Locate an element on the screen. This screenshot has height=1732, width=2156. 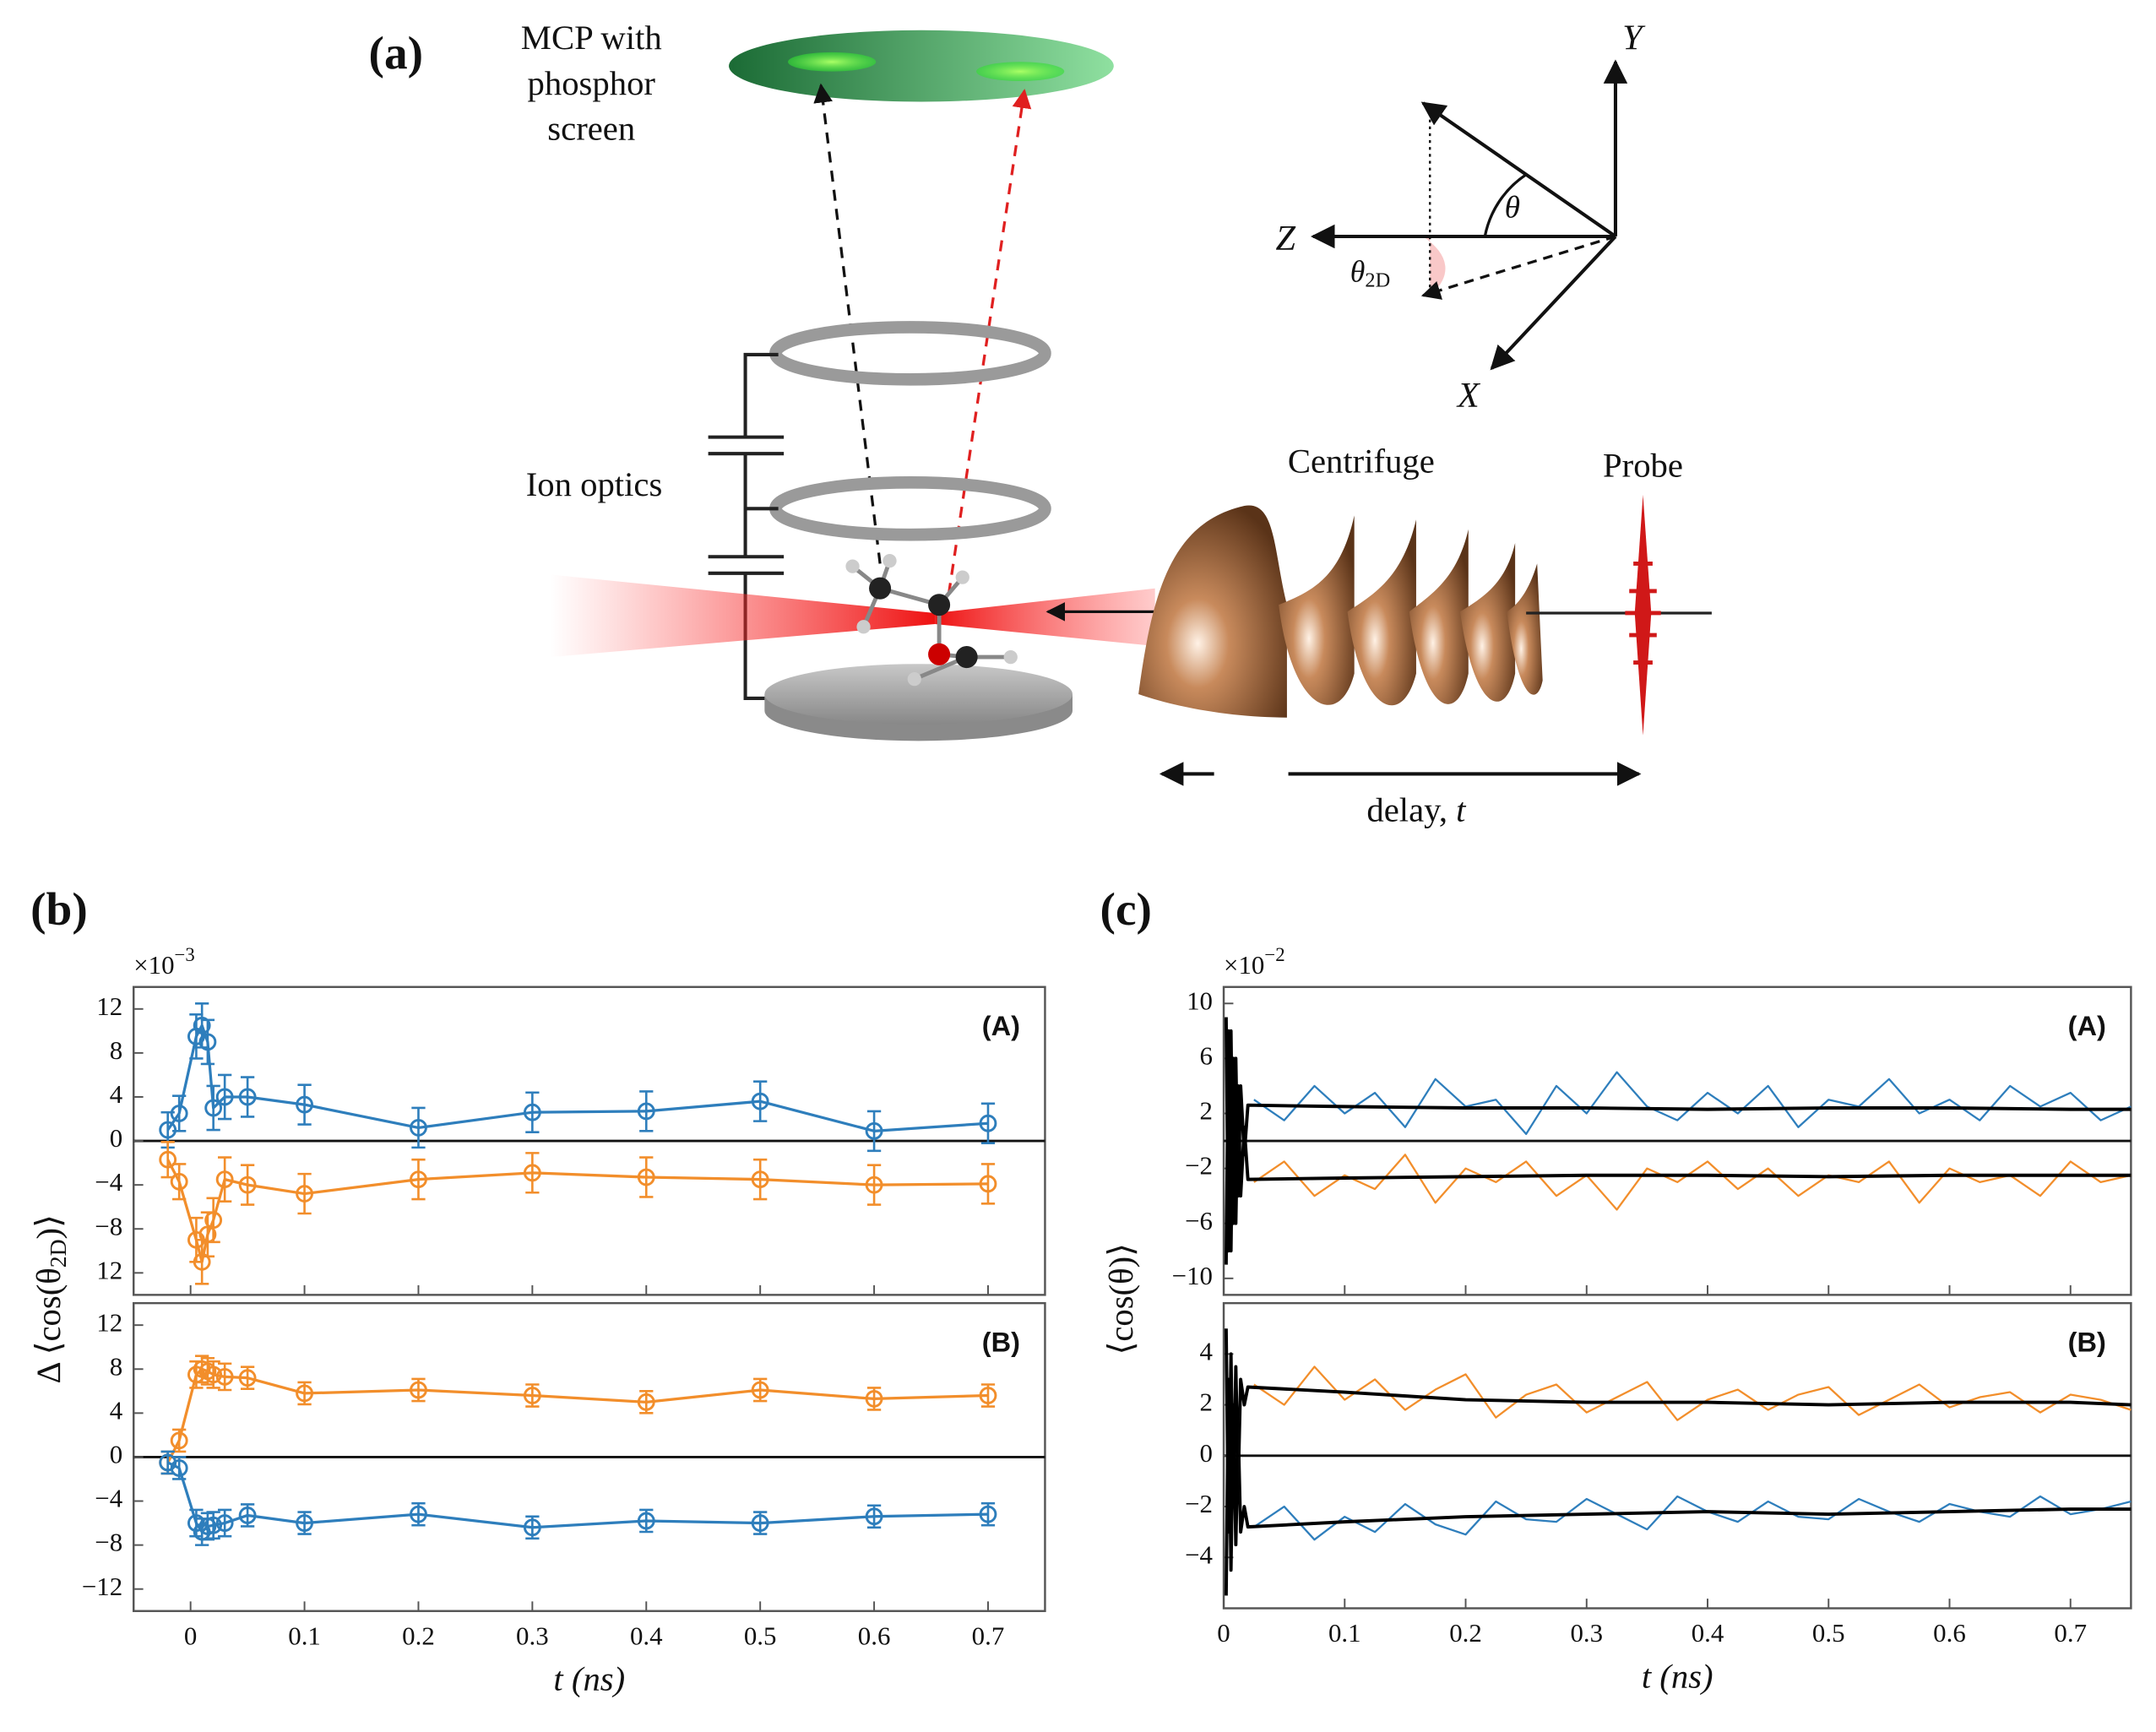
probe-pulse is located at coordinates (1643, 613).